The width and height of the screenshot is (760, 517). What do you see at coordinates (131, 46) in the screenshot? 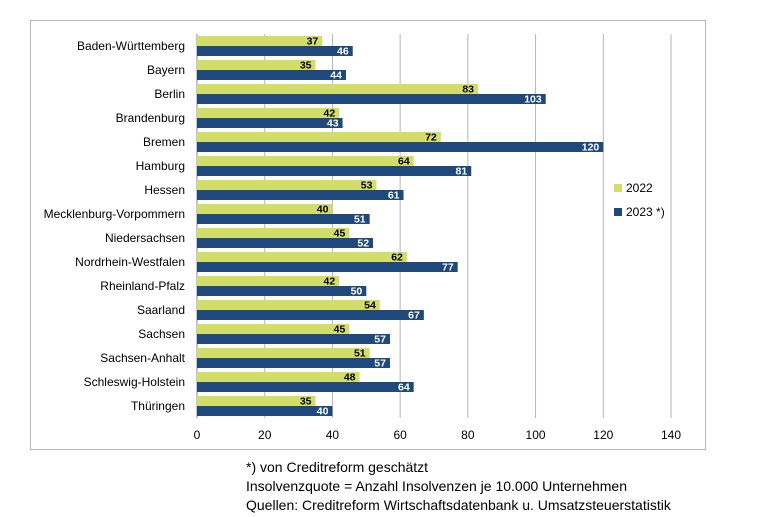
I see `category-label: Baden-Württemberg` at bounding box center [131, 46].